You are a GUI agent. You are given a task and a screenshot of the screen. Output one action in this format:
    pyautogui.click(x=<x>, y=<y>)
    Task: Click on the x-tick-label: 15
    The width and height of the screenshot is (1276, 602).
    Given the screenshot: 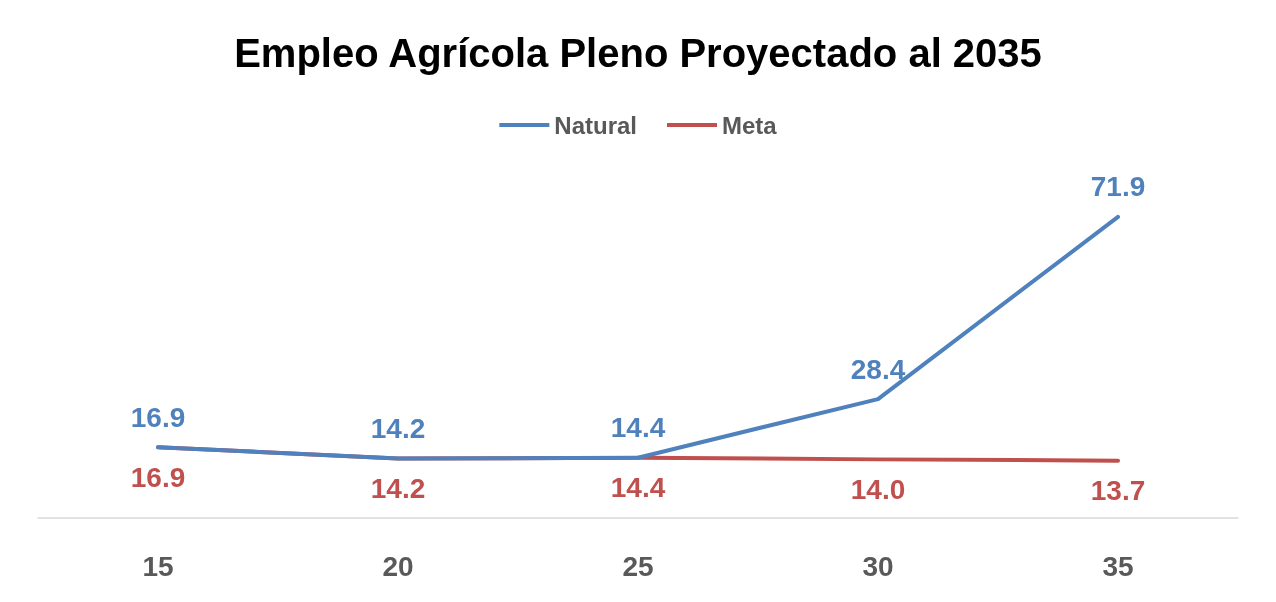 What is the action you would take?
    pyautogui.click(x=158, y=566)
    